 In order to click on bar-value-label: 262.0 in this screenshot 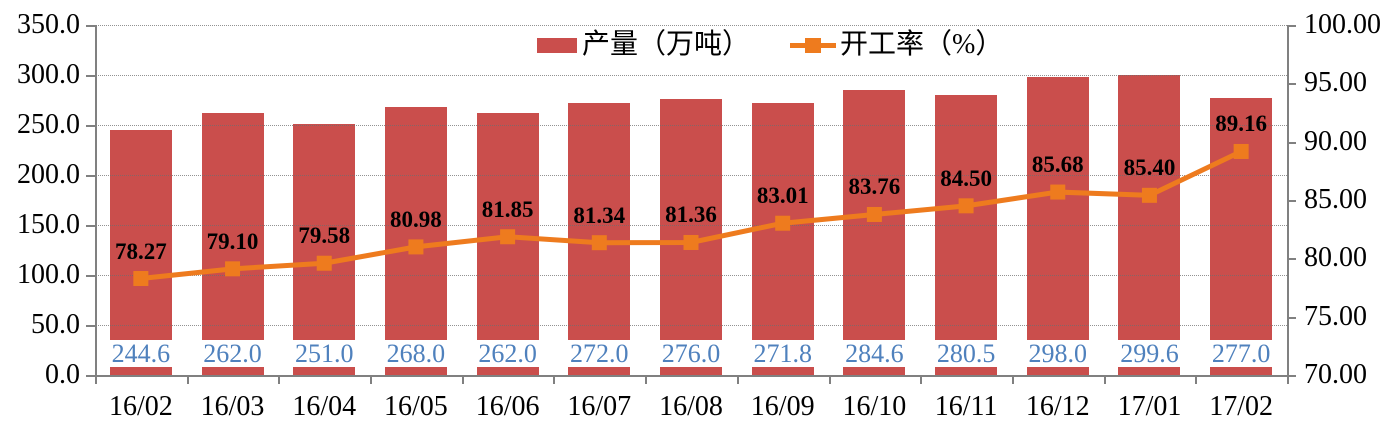, I will do `click(507, 353)`.